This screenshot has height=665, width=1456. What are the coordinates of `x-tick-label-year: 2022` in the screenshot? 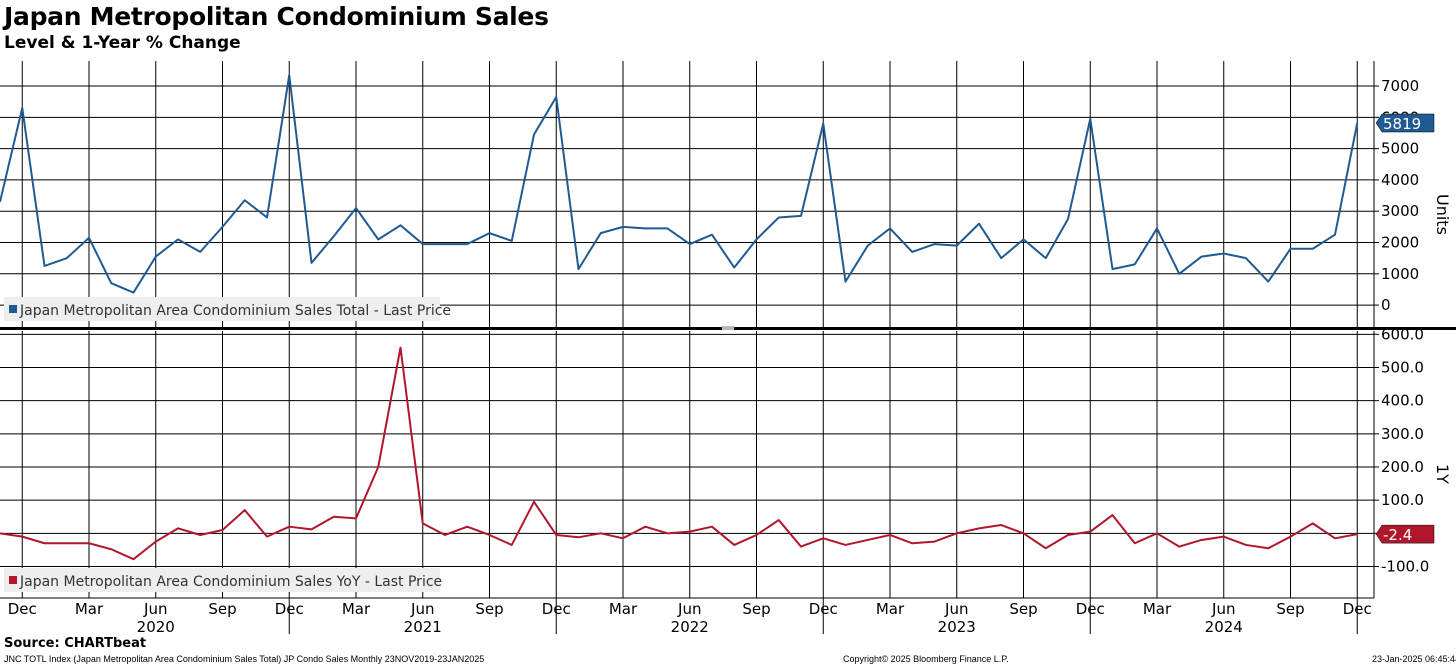 It's located at (690, 627).